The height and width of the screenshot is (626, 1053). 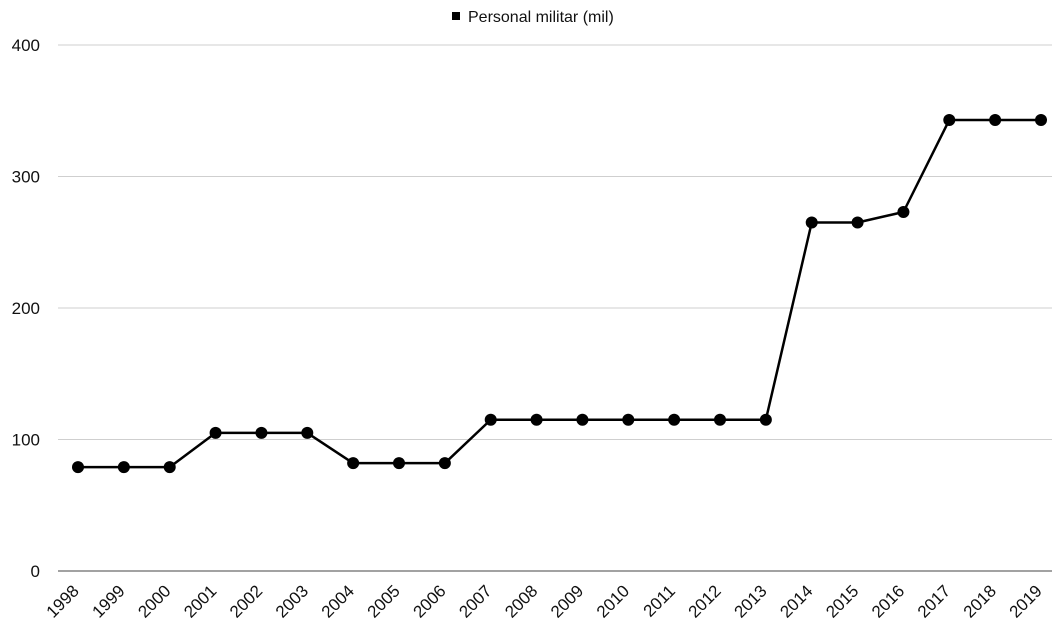 I want to click on y-tick-label: 100, so click(x=26, y=440).